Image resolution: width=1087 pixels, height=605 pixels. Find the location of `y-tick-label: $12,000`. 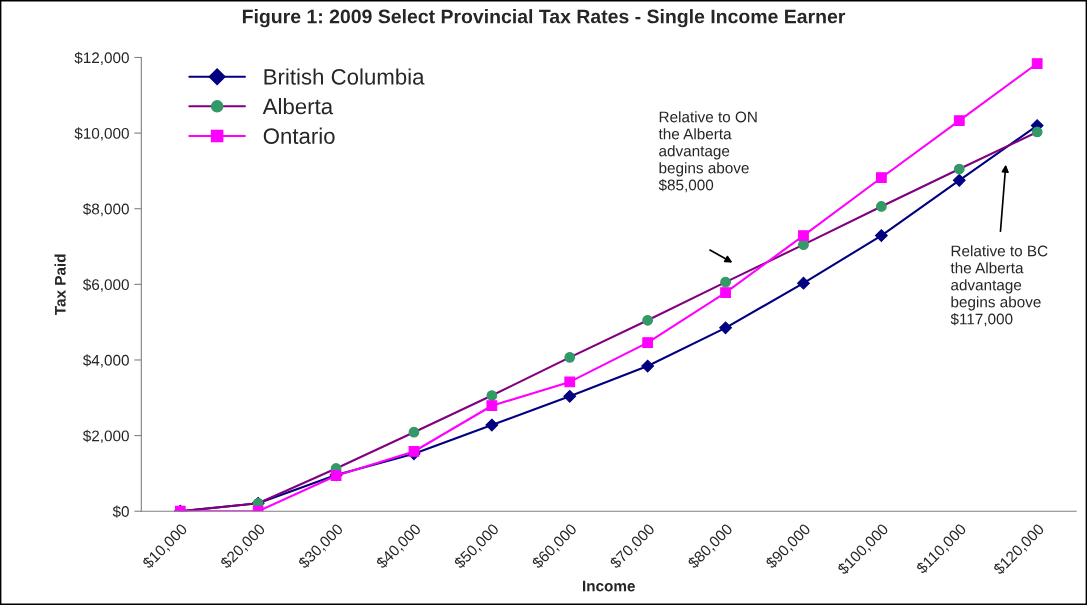

y-tick-label: $12,000 is located at coordinates (101, 58).